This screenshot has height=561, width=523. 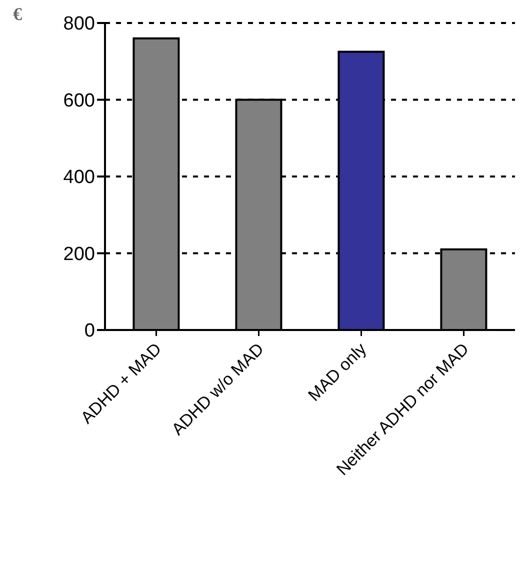 What do you see at coordinates (79, 24) in the screenshot?
I see `y-tick-label: 800` at bounding box center [79, 24].